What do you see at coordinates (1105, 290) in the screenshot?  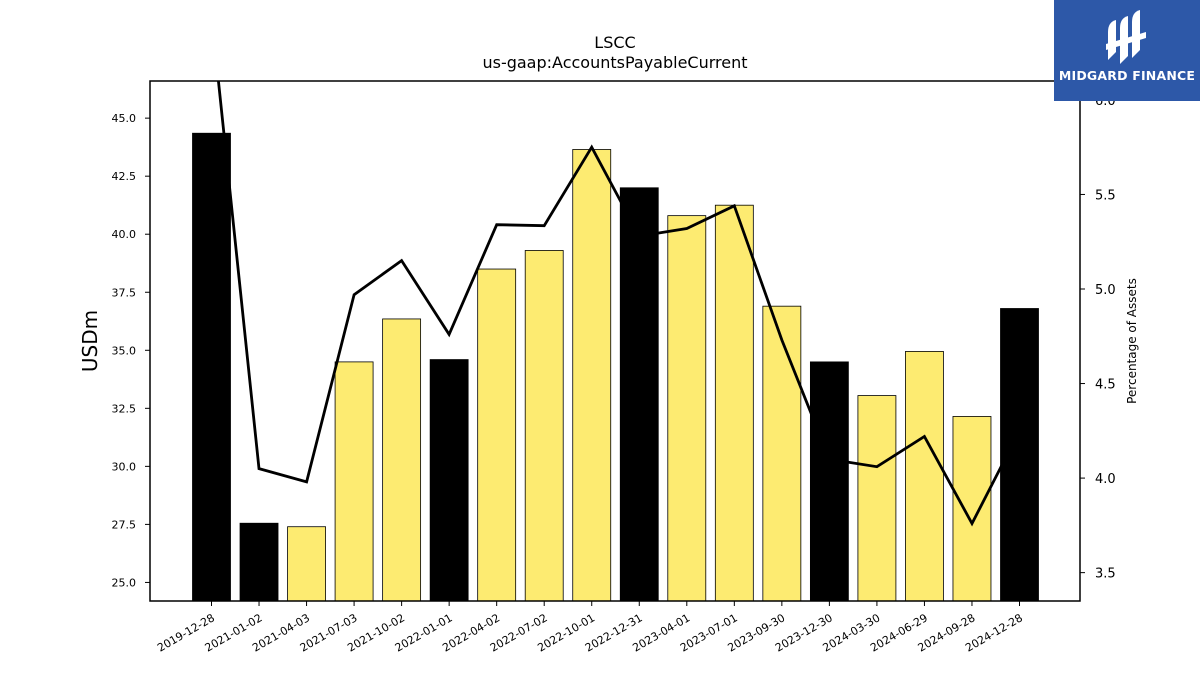 I see `y2-tick-label: 5.0` at bounding box center [1105, 290].